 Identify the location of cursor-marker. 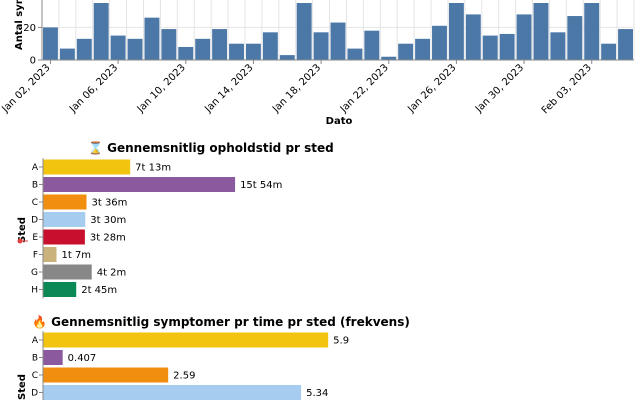
(20, 241).